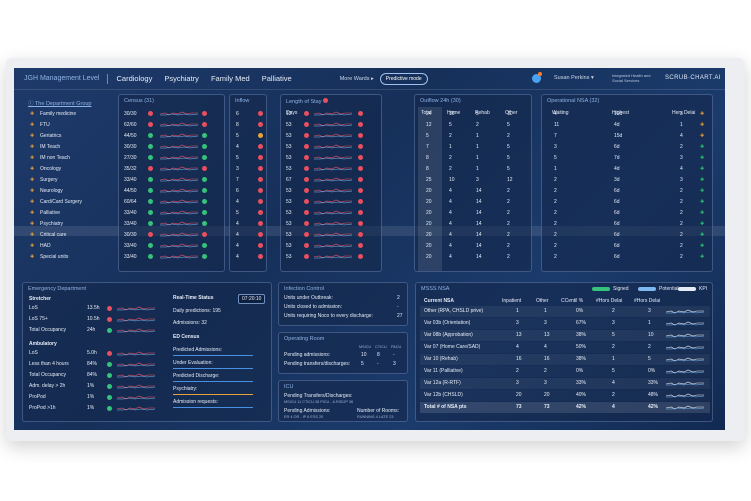  Describe the element at coordinates (181, 78) in the screenshot. I see `tab-psychiatry: Psychiatry` at that location.